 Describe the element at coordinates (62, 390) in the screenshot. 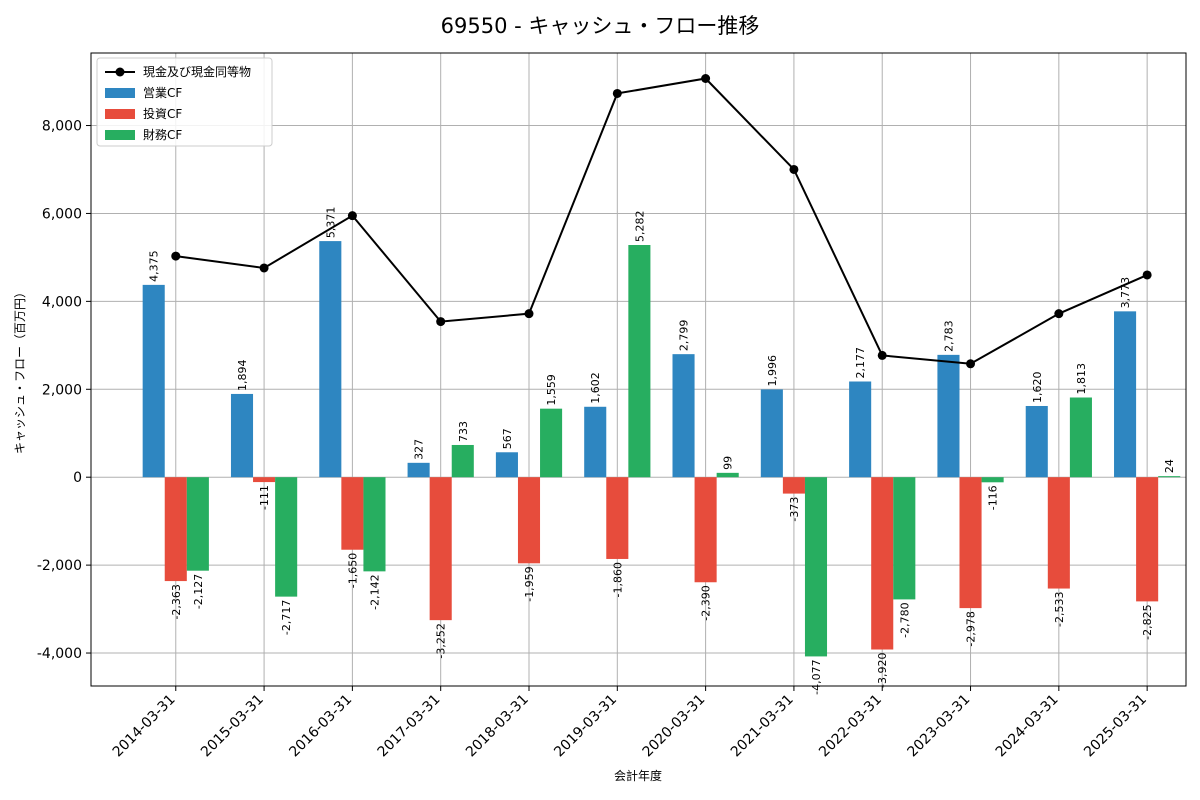

I see `y-tick-label: 2,000` at that location.